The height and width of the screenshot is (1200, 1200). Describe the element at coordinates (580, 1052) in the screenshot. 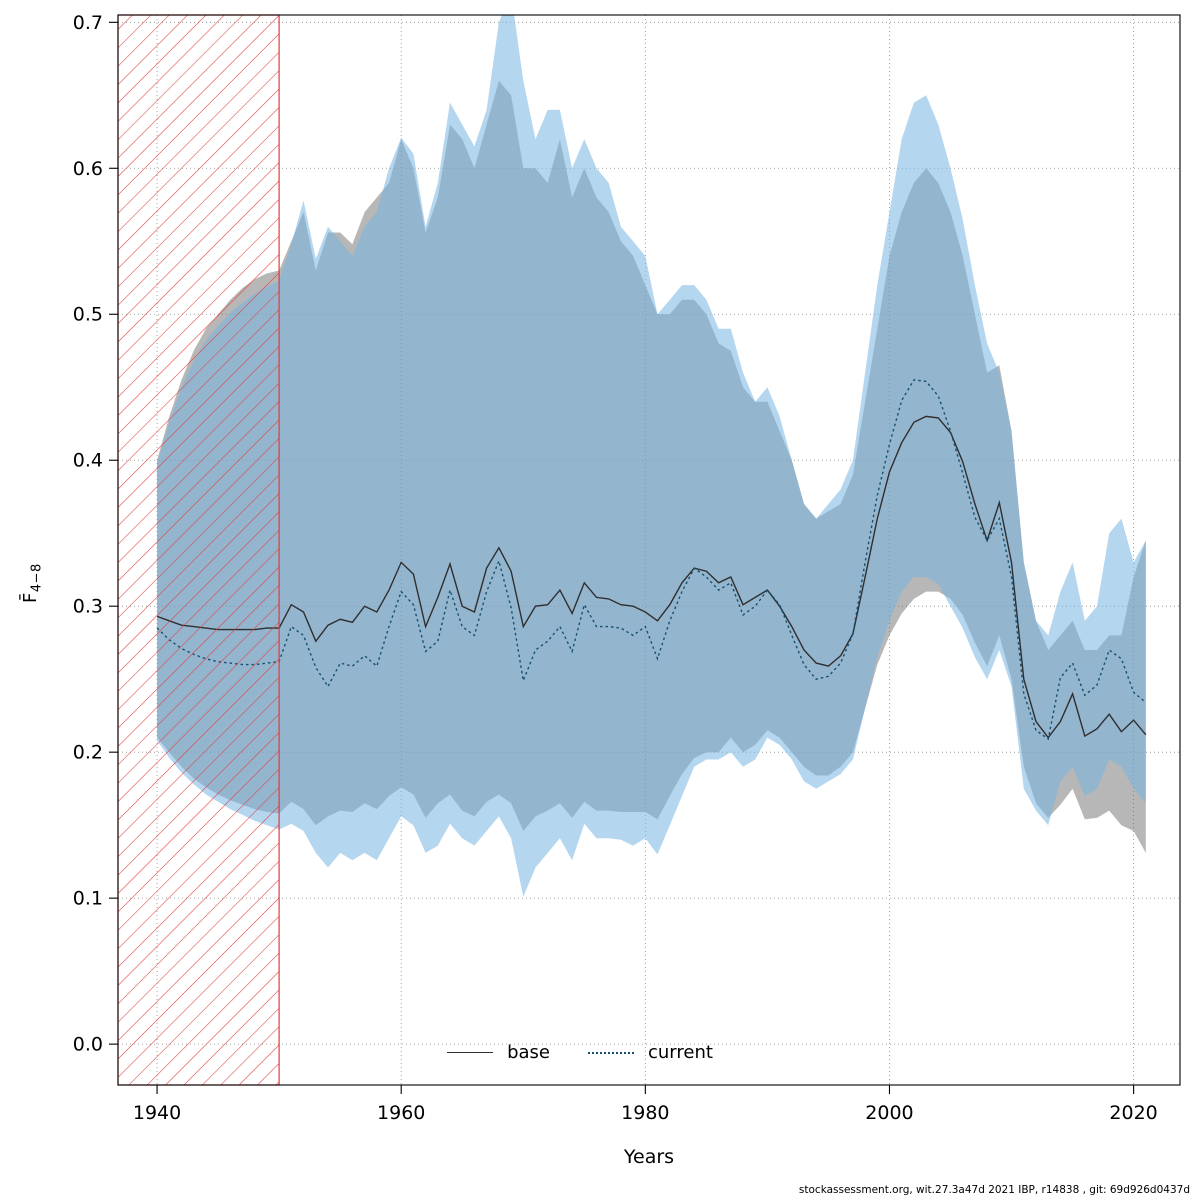

I see `legend: base current` at that location.